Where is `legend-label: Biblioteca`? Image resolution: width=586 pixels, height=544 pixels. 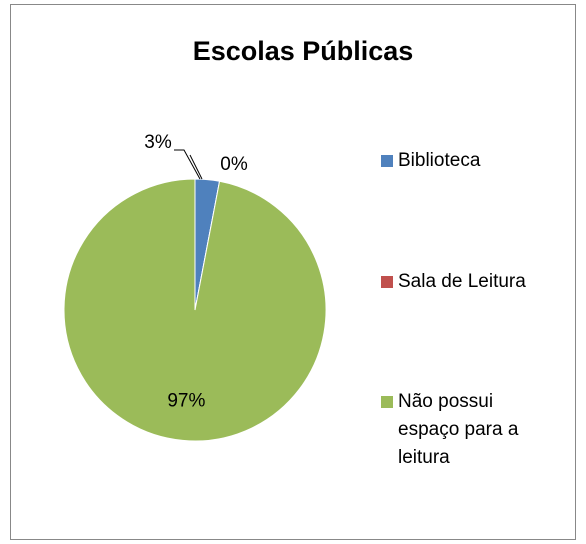 legend-label: Biblioteca is located at coordinates (439, 160).